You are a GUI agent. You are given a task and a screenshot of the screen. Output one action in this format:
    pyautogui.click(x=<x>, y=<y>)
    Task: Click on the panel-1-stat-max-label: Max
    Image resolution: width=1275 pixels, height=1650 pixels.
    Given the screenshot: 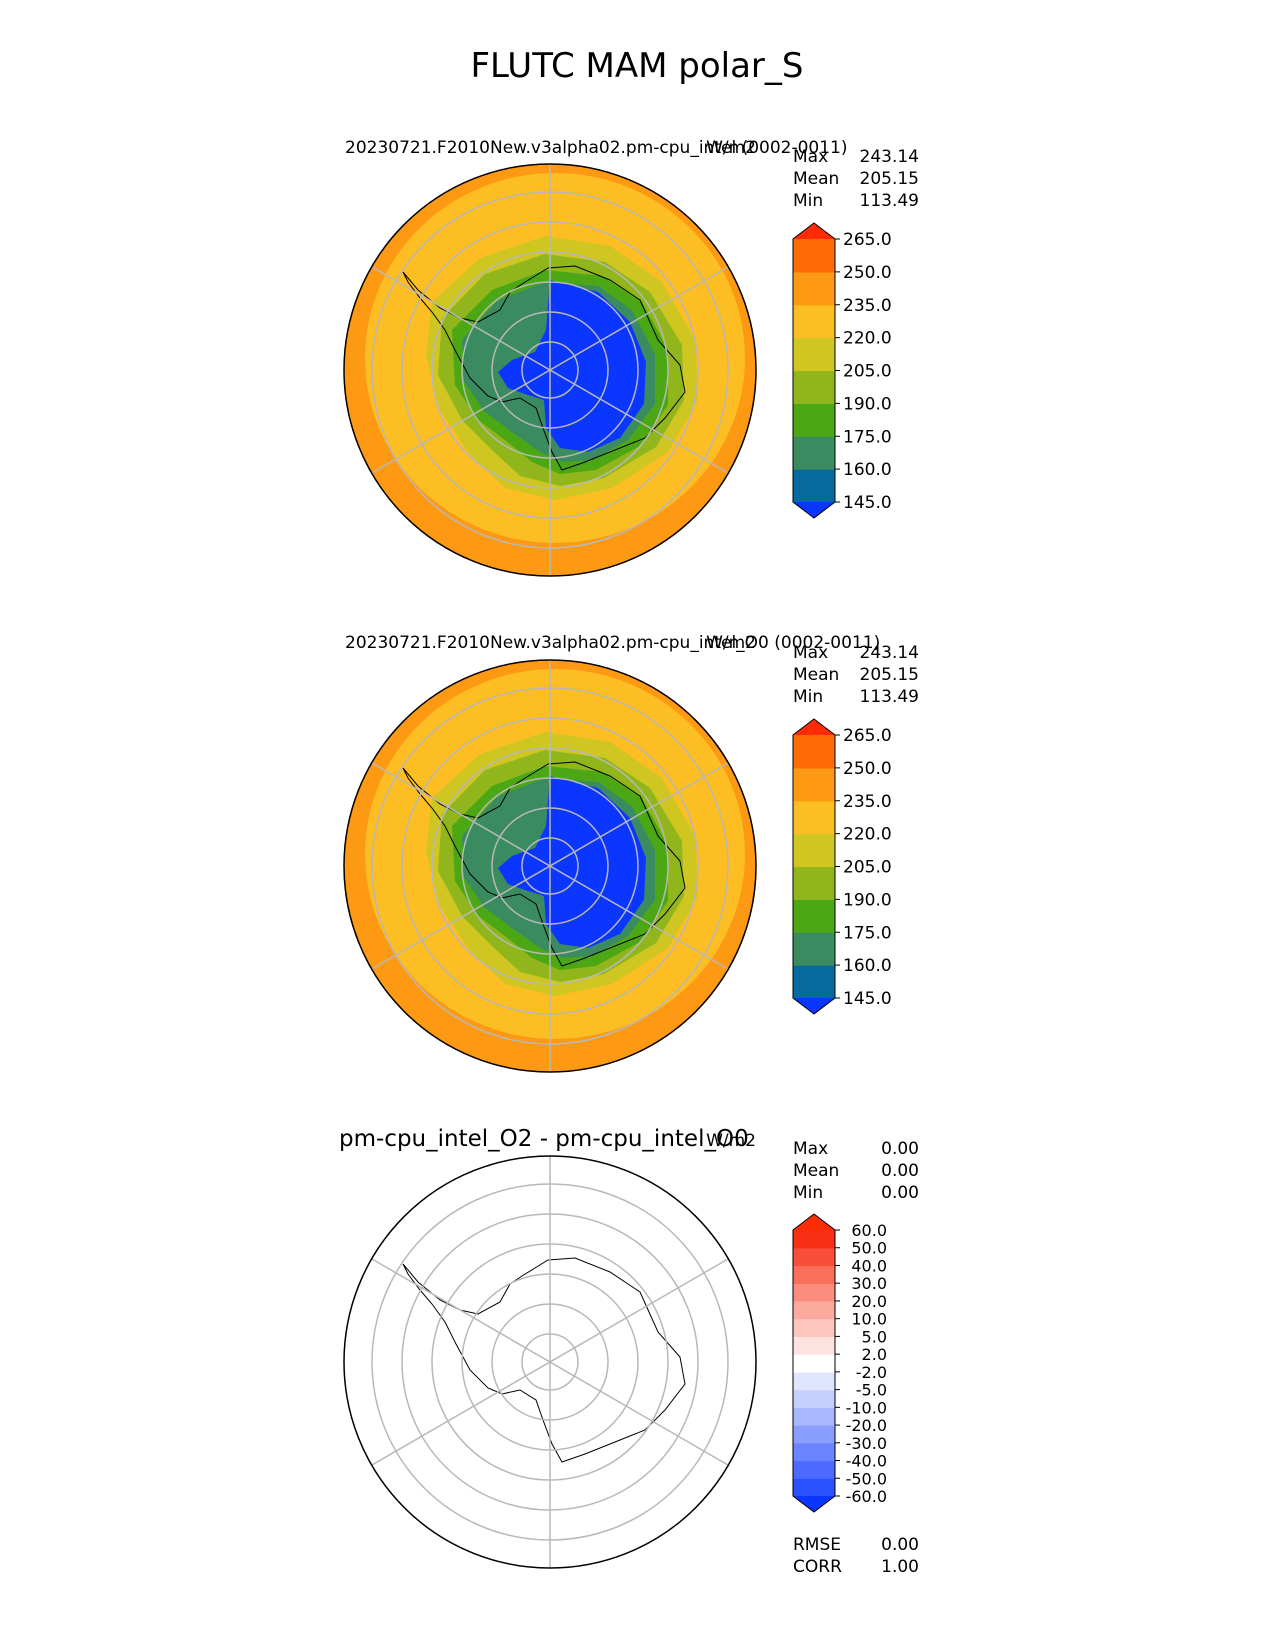 What is the action you would take?
    pyautogui.click(x=810, y=157)
    